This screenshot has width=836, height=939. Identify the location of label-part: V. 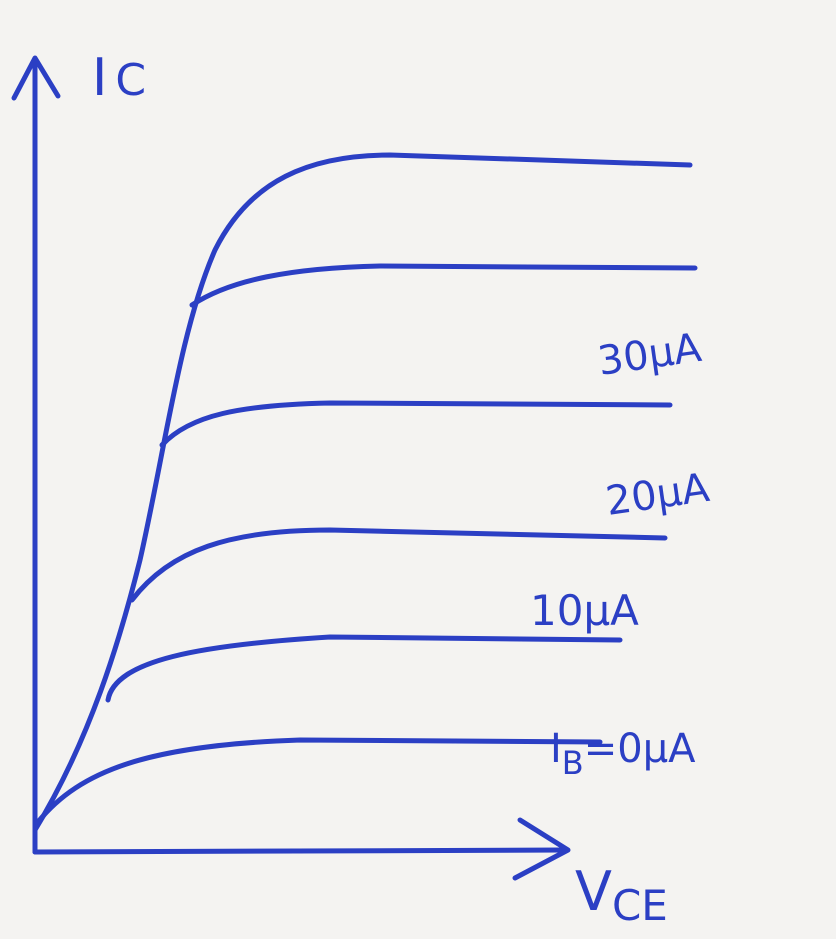
(593, 891).